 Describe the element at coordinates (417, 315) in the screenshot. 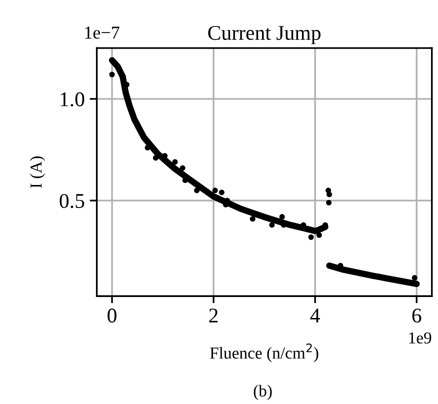

I see `x-tick-label: 6` at that location.